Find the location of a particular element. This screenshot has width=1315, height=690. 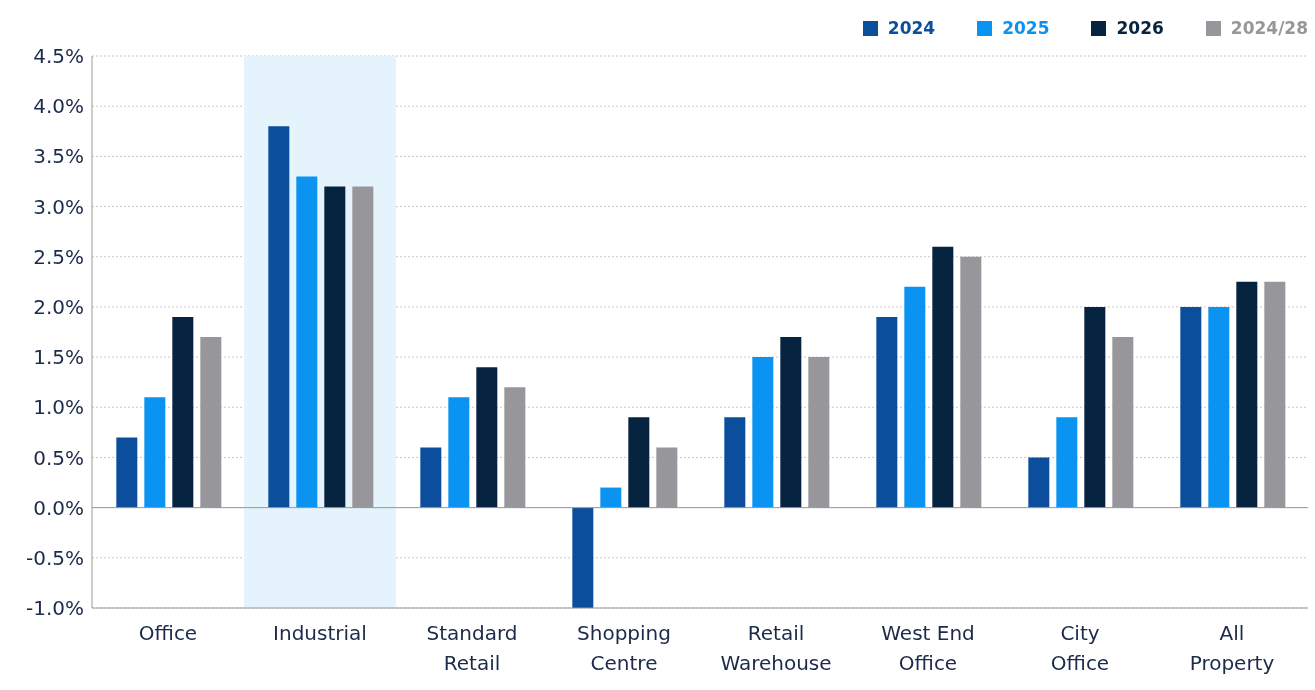

y-tick-label: 0.0% is located at coordinates (58, 507).